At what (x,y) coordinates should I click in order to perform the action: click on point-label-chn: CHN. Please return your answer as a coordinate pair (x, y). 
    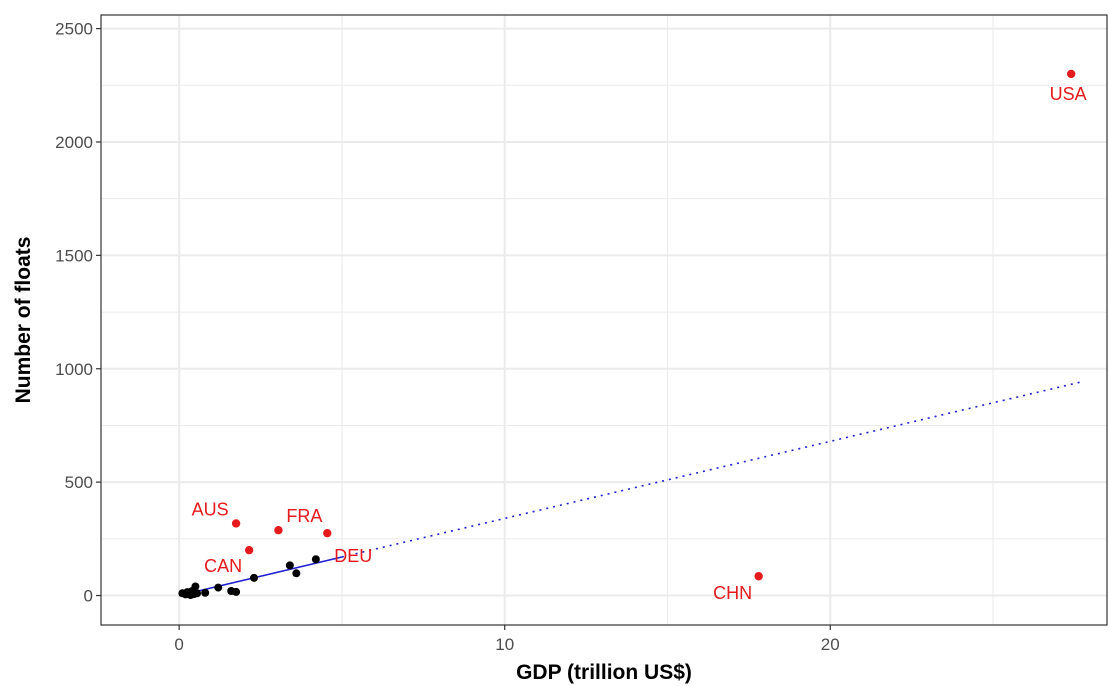
    Looking at the image, I should click on (732, 593).